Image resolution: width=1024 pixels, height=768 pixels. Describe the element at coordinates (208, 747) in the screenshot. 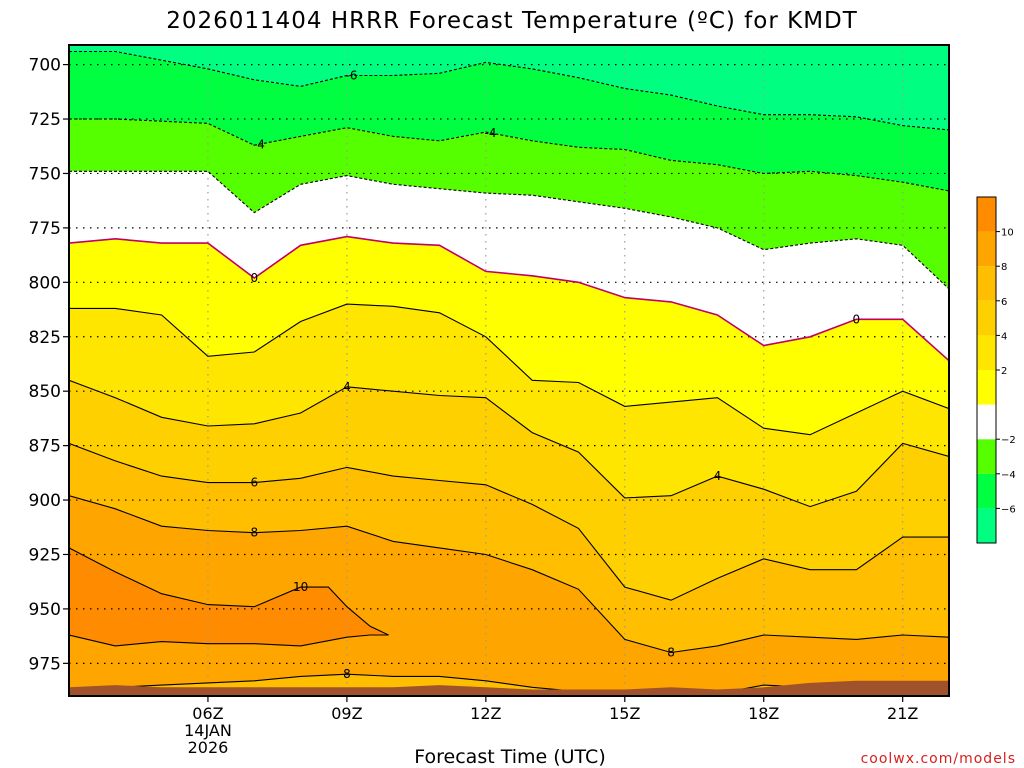

I see `x-tick-year: 2026` at that location.